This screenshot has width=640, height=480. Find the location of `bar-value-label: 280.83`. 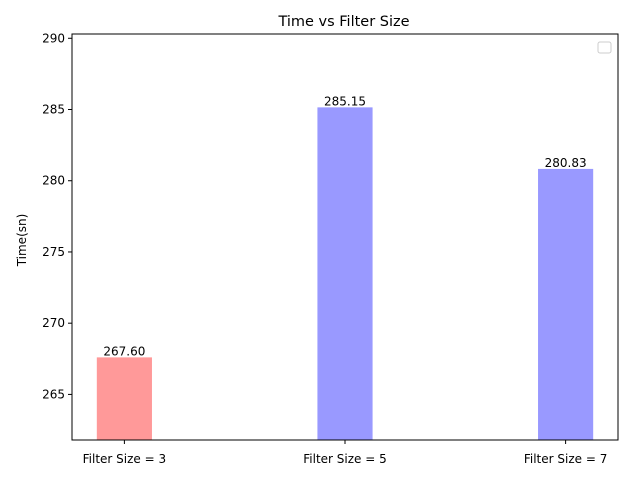

bar-value-label: 280.83 is located at coordinates (566, 163).